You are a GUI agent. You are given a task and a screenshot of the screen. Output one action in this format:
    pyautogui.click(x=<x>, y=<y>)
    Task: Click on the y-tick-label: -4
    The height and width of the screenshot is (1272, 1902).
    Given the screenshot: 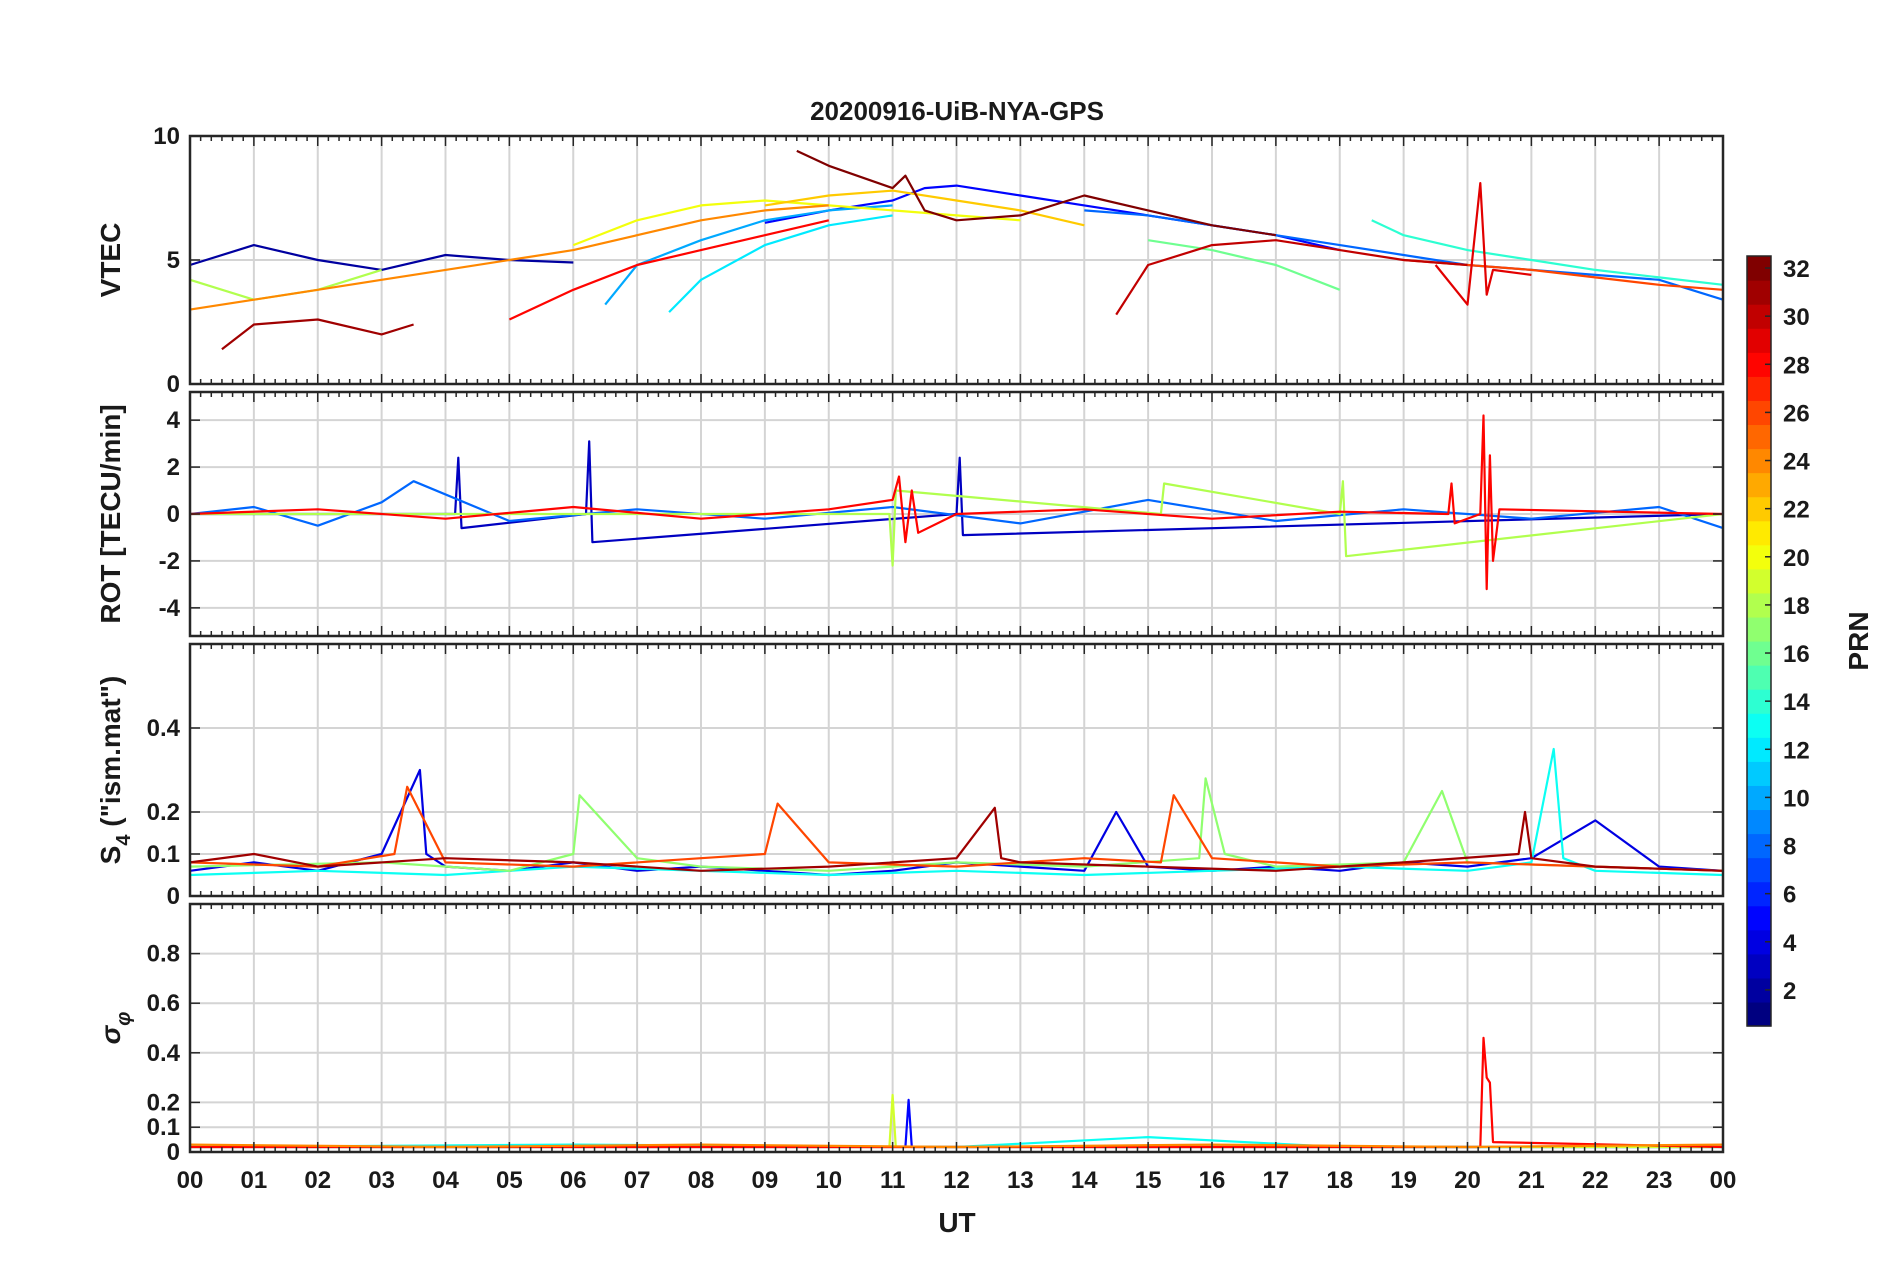 What is the action you would take?
    pyautogui.click(x=170, y=608)
    